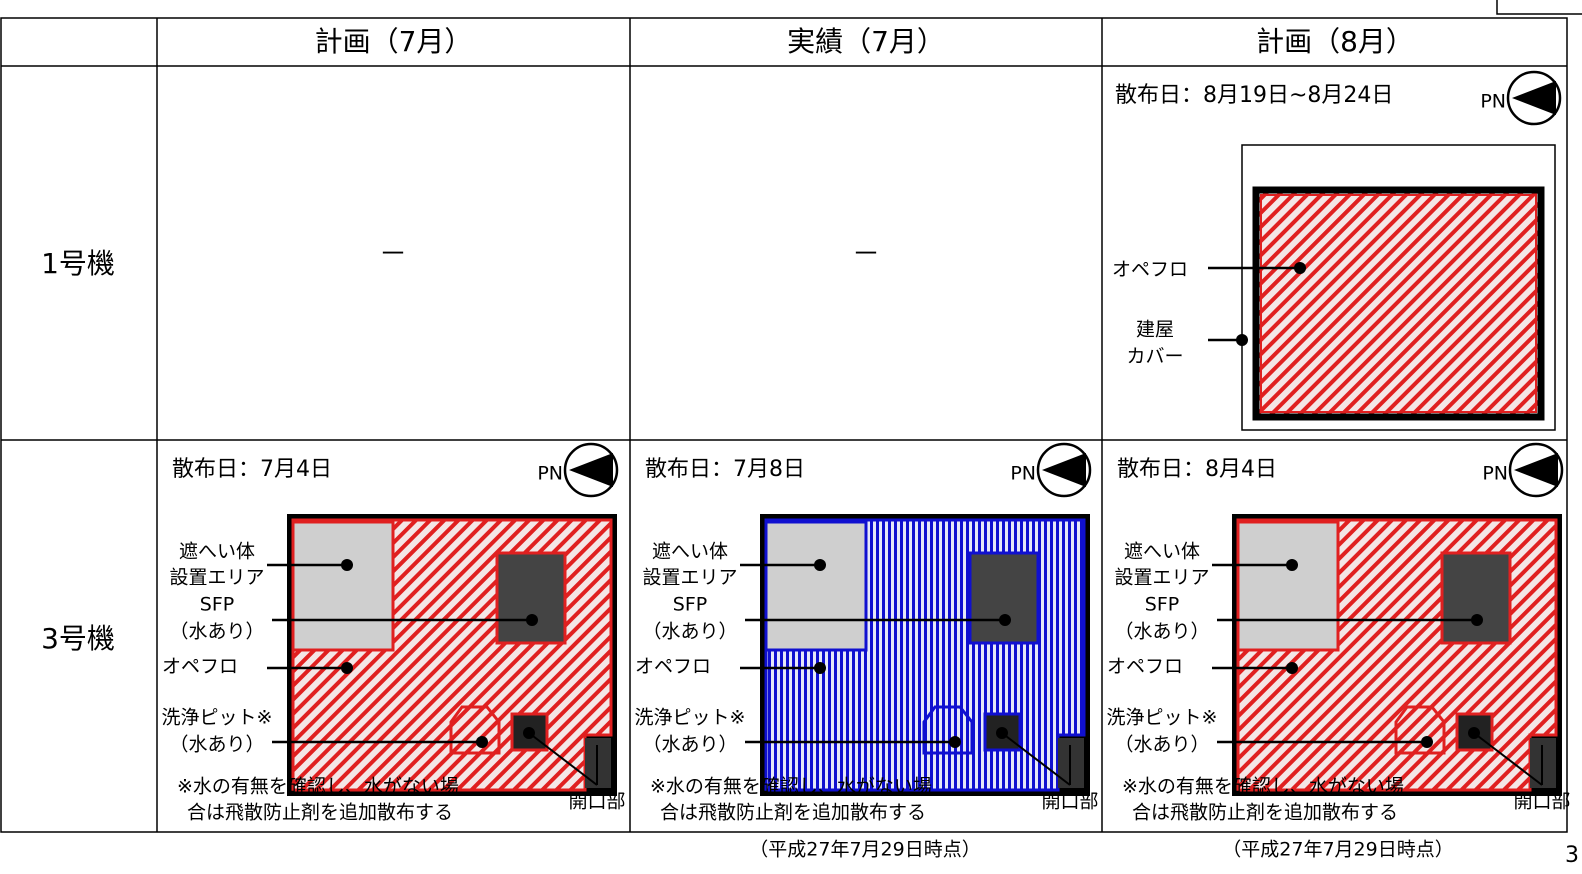 This screenshot has width=1582, height=874. I want to click on column-header: 計画（8月）, so click(1335, 41).